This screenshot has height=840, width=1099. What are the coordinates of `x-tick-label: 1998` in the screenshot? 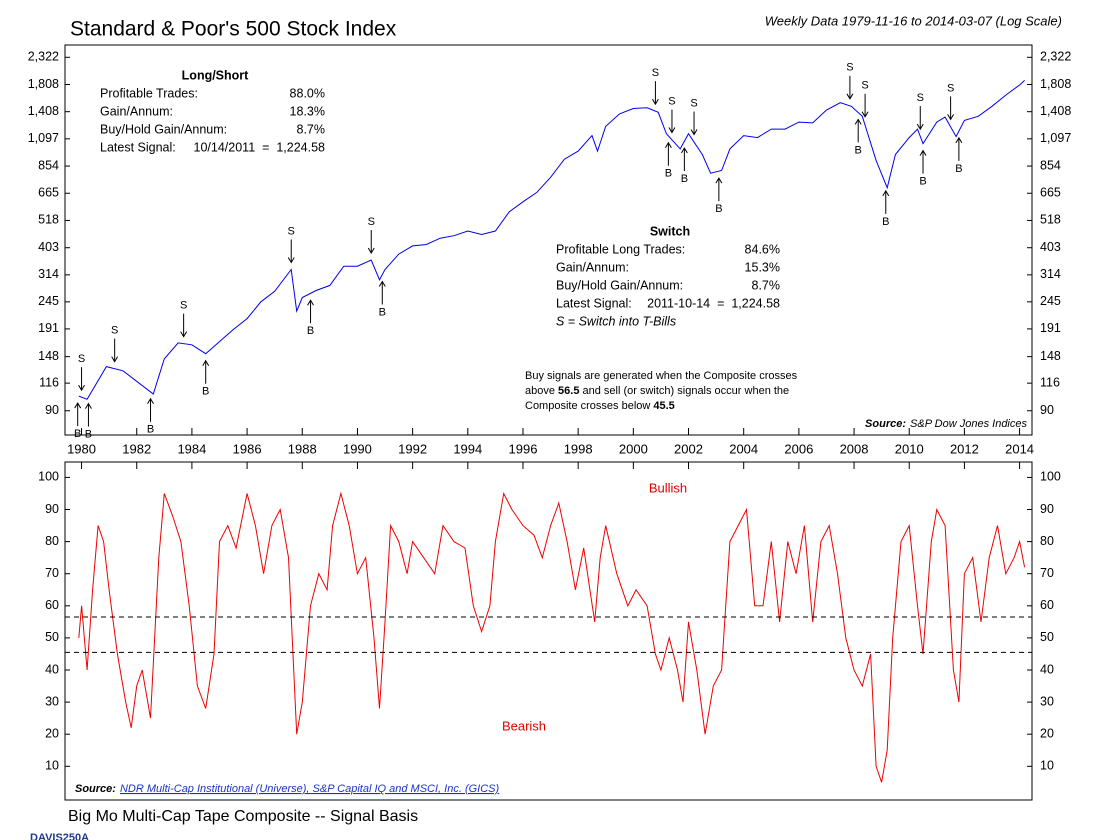 It's located at (578, 448).